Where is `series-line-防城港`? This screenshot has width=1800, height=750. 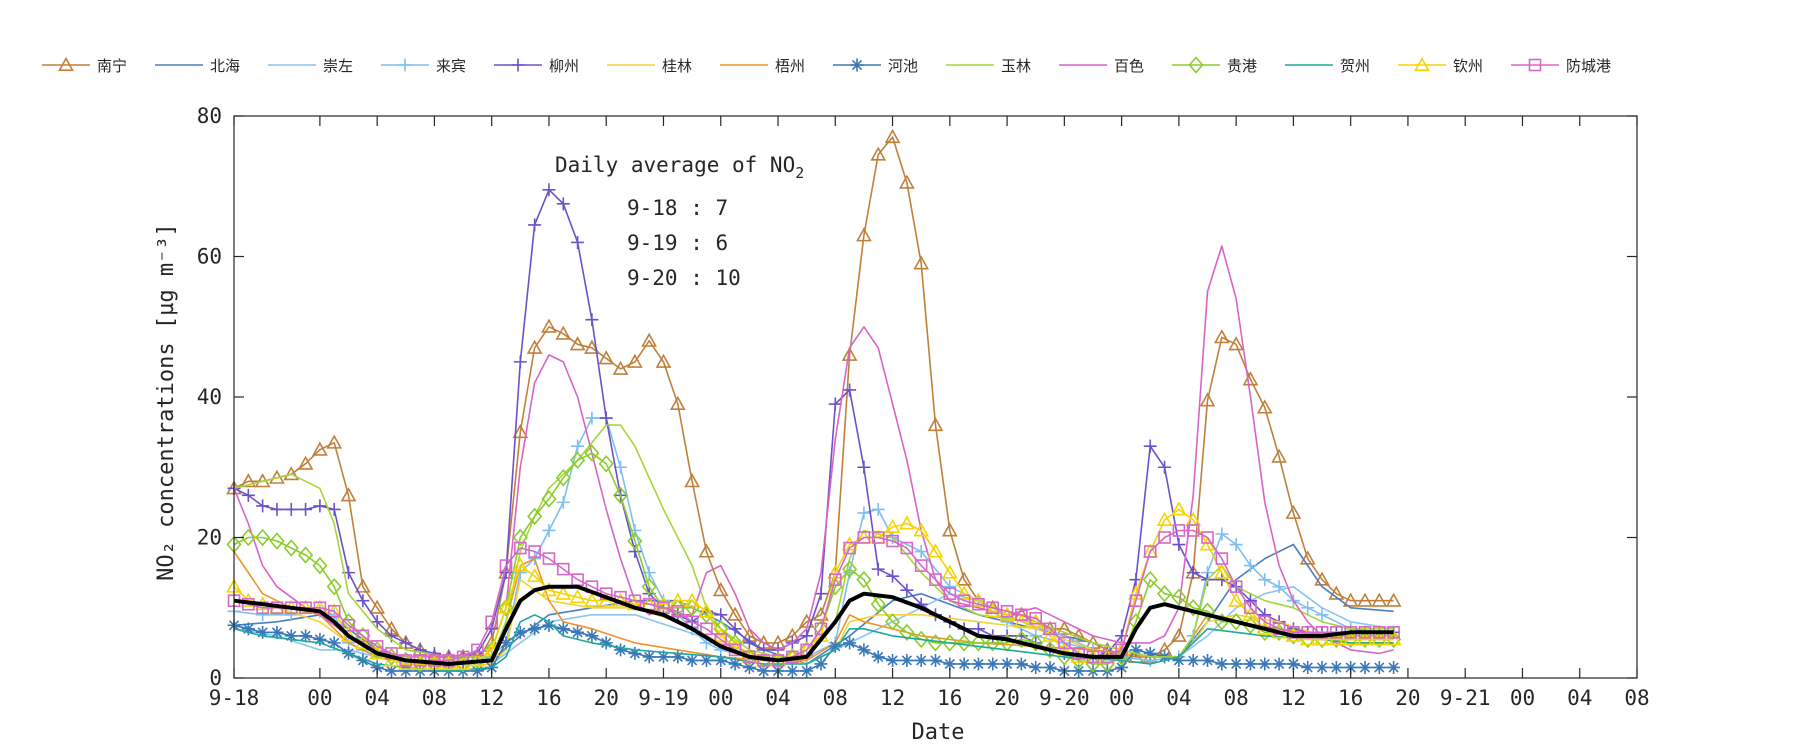
series-line-防城港 is located at coordinates (813, 595).